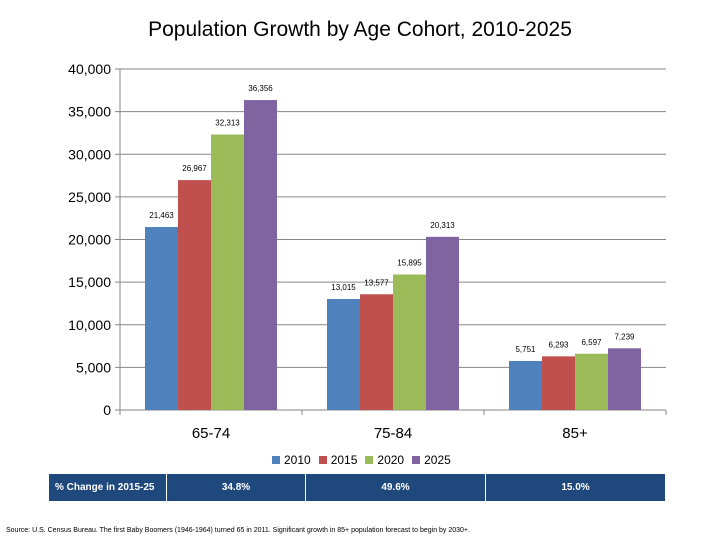 Image resolution: width=720 pixels, height=540 pixels. Describe the element at coordinates (297, 460) in the screenshot. I see `legend-label-2010: 2010` at that location.